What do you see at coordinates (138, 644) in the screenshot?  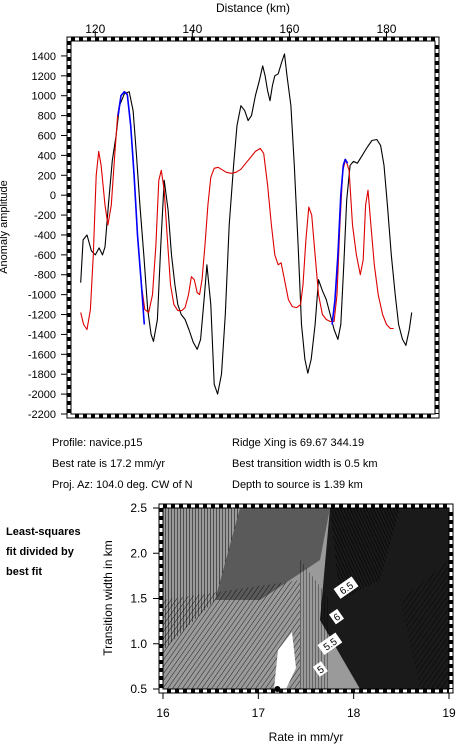 I see `bottom-y-tick-label: 1.0` at bounding box center [138, 644].